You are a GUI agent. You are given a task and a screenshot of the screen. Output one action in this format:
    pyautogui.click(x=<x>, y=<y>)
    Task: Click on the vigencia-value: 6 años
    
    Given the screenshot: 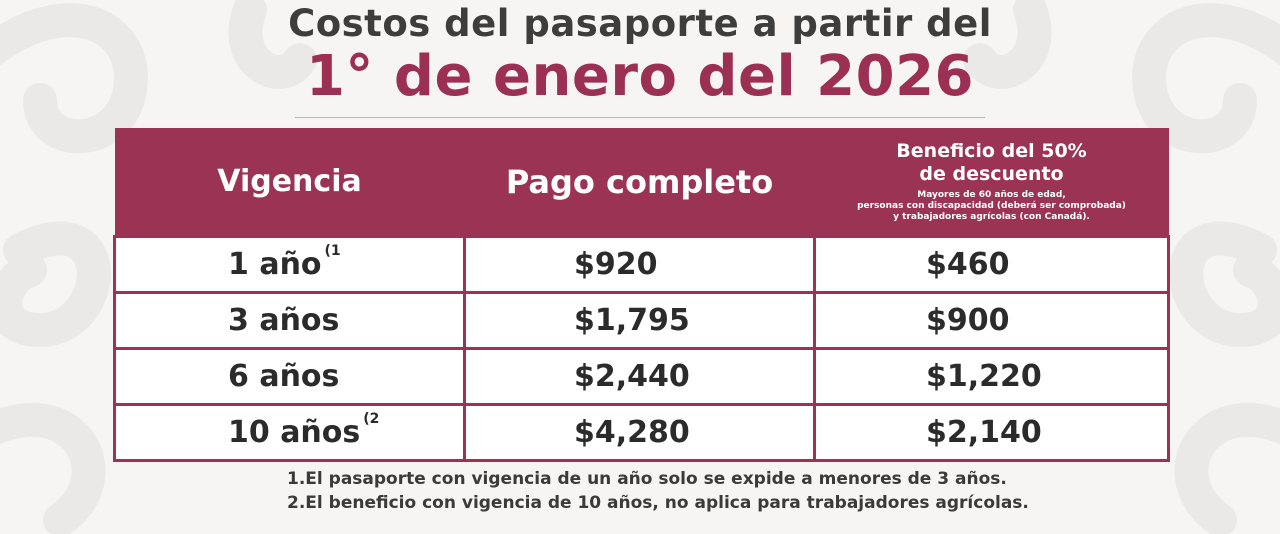 What is the action you would take?
    pyautogui.click(x=284, y=376)
    